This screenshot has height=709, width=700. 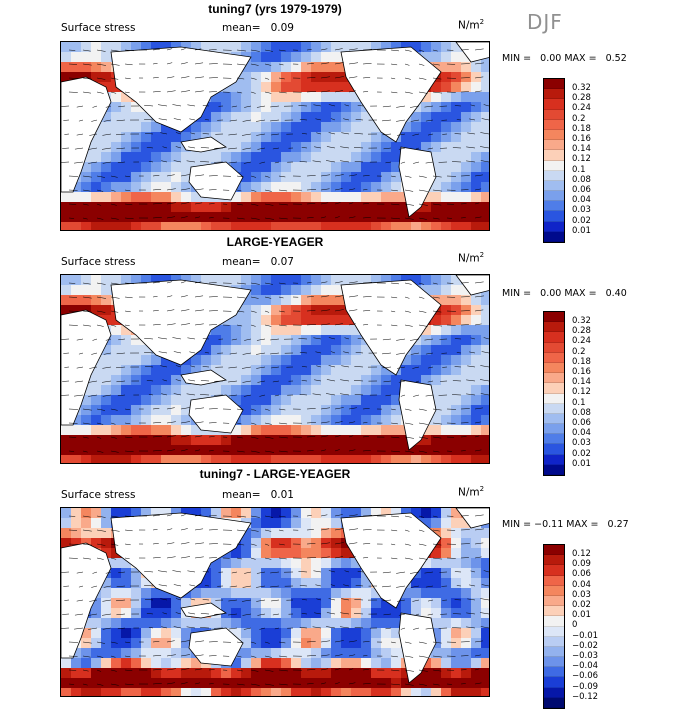 What do you see at coordinates (282, 262) in the screenshot?
I see `mean-value: 0.07` at bounding box center [282, 262].